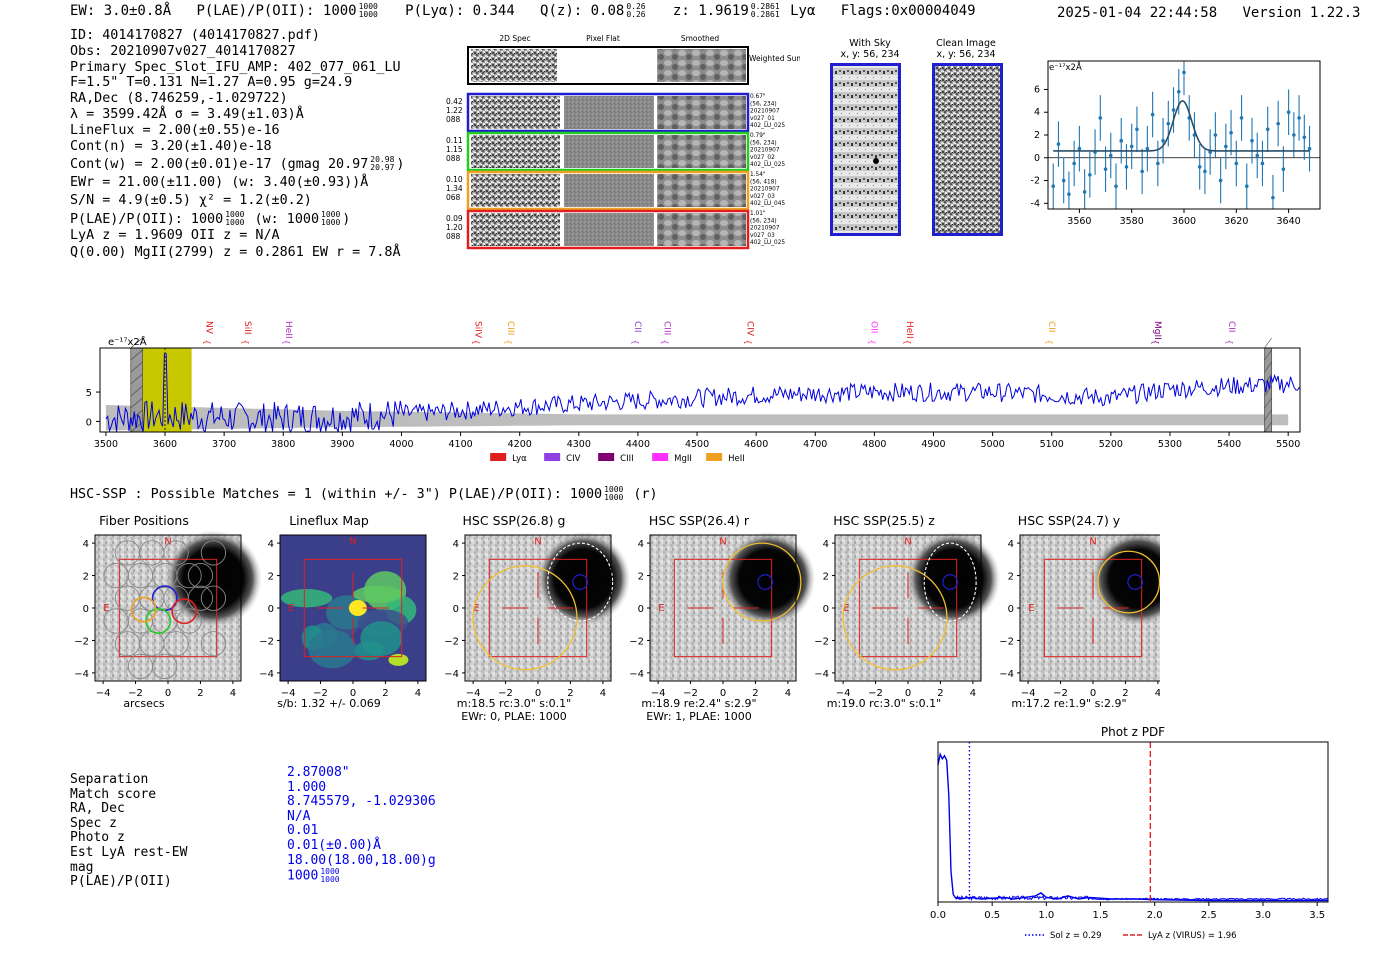  What do you see at coordinates (520, 444) in the screenshot?
I see `spec-xtick-label: 4200` at bounding box center [520, 444].